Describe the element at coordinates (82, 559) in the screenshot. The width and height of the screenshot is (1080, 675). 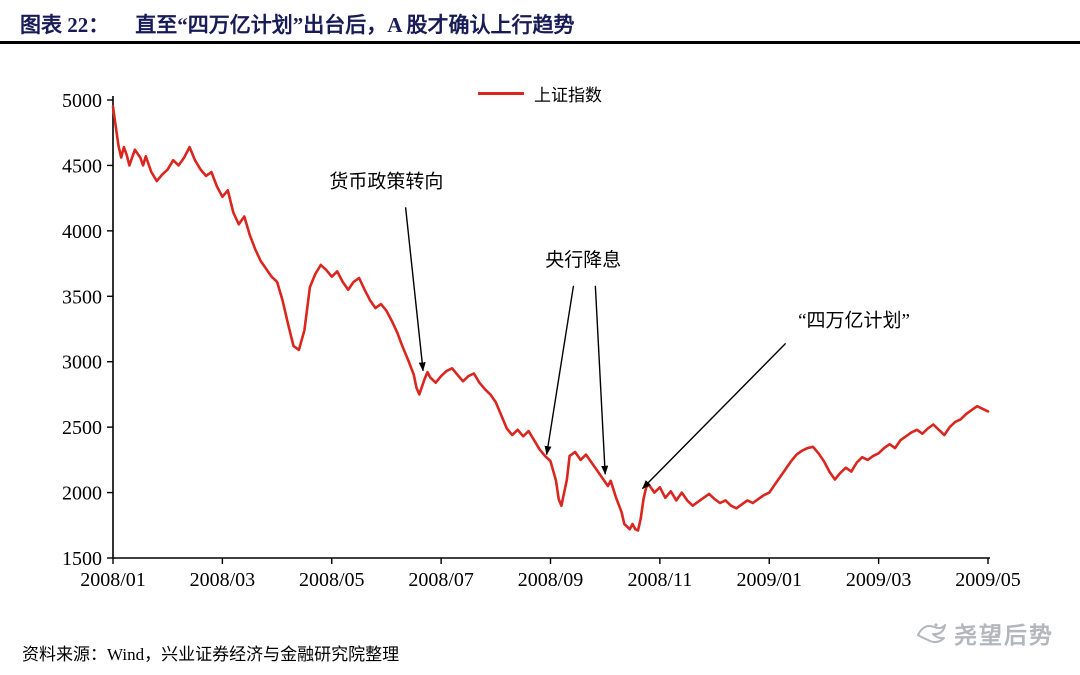
I see `svg-text: 1500` at that location.